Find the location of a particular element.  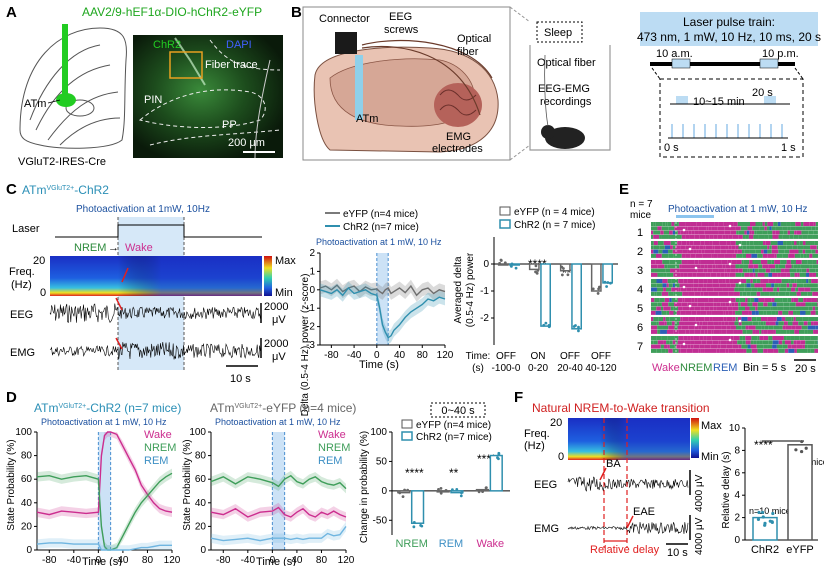

f-spectrogram-wake is located at coordinates (645, 439).